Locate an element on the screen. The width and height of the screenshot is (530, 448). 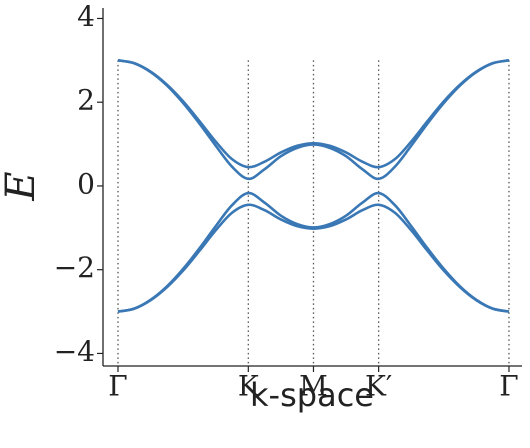
x-axis-label: k-space is located at coordinates (312, 395).